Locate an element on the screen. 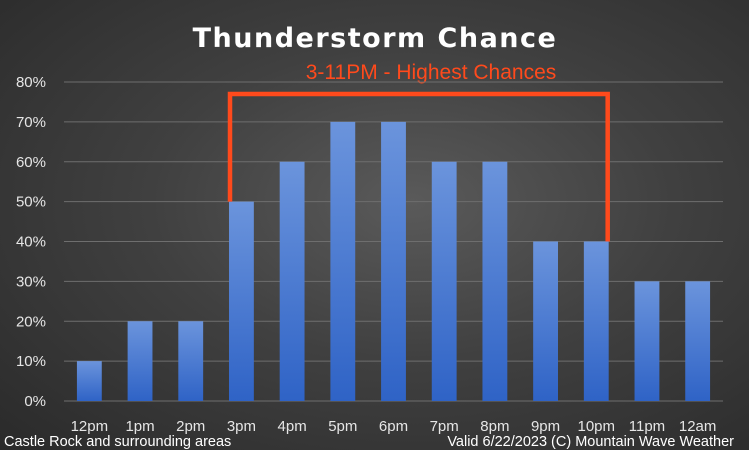 This screenshot has width=749, height=450. bar-12pm is located at coordinates (89, 381).